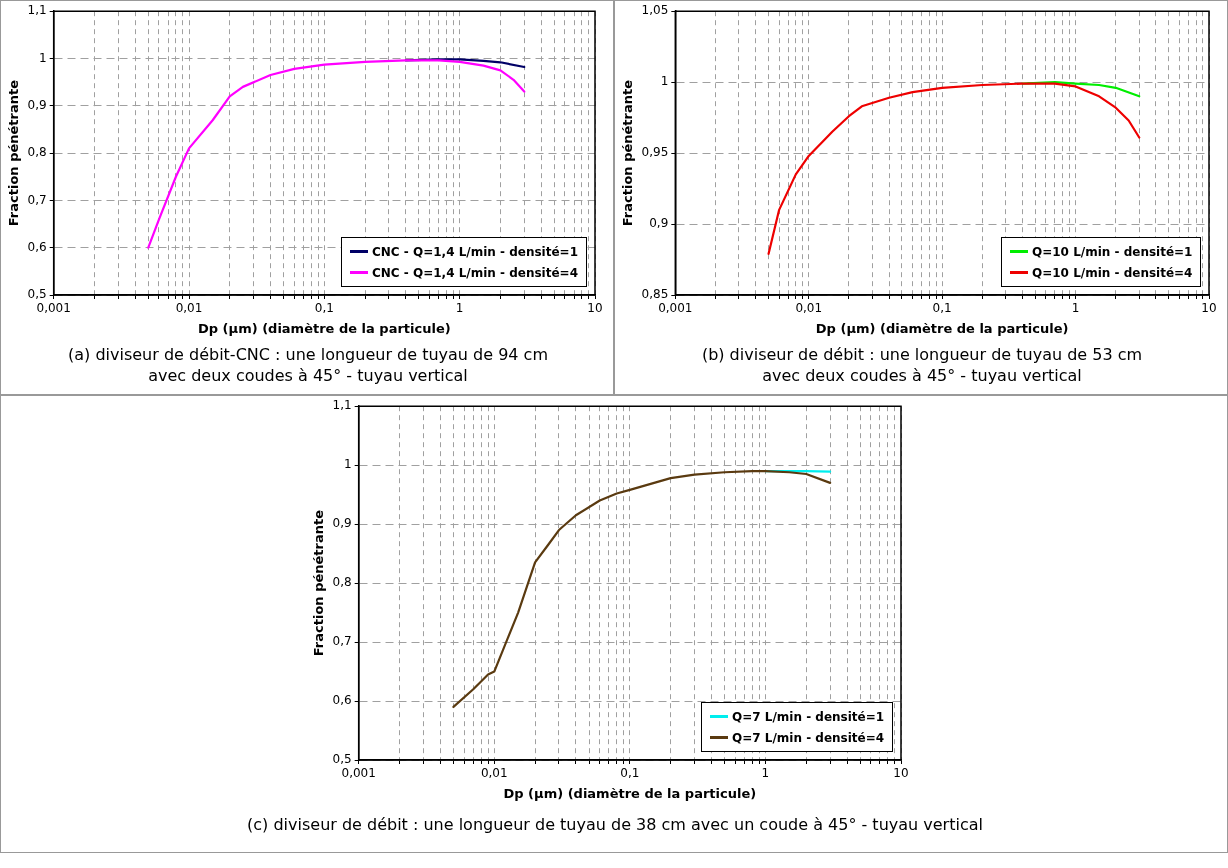 This screenshot has width=1228, height=868. What do you see at coordinates (922, 365) in the screenshot?
I see `text: (b) diviseur de débit : une longueur de tuyau de 53 cm avec deux coudes à 45° - tuyau vertical` at bounding box center [922, 365].